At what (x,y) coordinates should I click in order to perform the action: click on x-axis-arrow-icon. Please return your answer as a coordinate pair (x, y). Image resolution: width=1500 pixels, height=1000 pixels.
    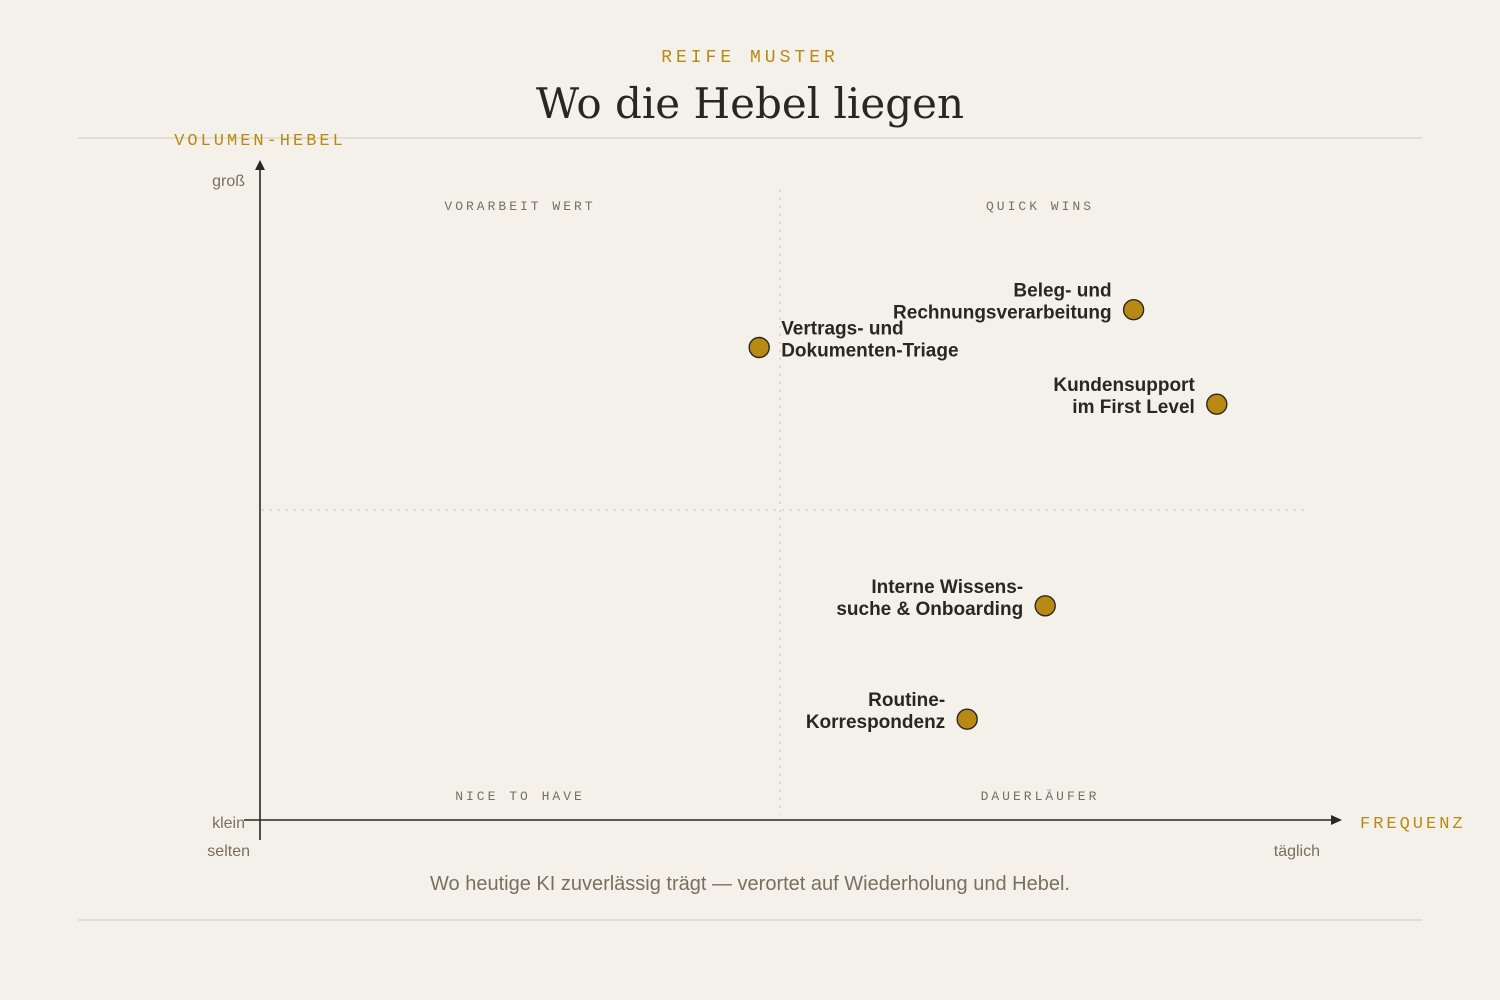
    Looking at the image, I should click on (1336, 820).